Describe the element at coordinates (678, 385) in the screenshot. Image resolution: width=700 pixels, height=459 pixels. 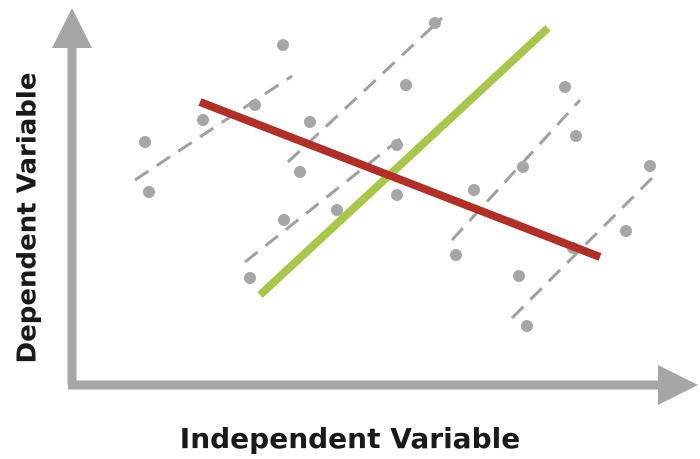
I see `x-arrow` at that location.